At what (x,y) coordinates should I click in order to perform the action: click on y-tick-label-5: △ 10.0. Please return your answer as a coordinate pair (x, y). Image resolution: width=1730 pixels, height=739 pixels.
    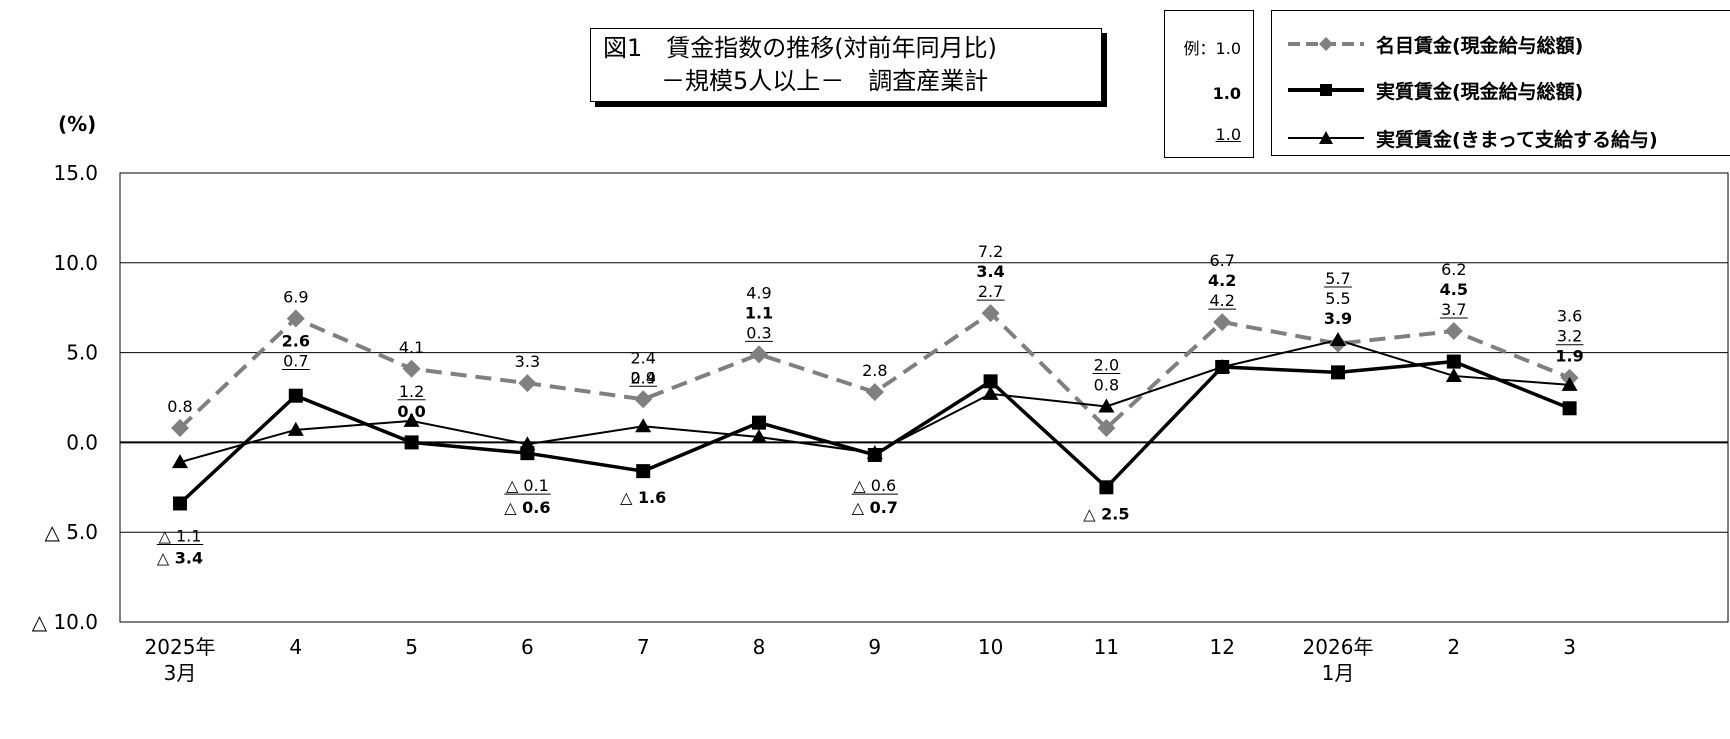
    Looking at the image, I should click on (65, 622).